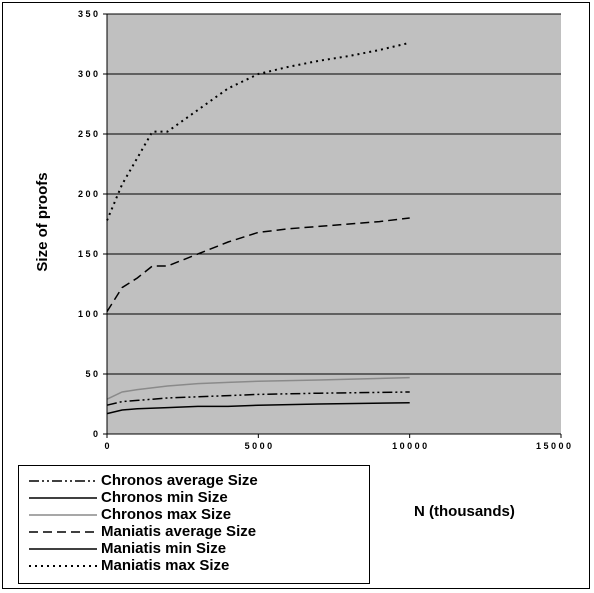 The width and height of the screenshot is (594, 593). I want to click on series-line-chronos-min-size, so click(258, 408).